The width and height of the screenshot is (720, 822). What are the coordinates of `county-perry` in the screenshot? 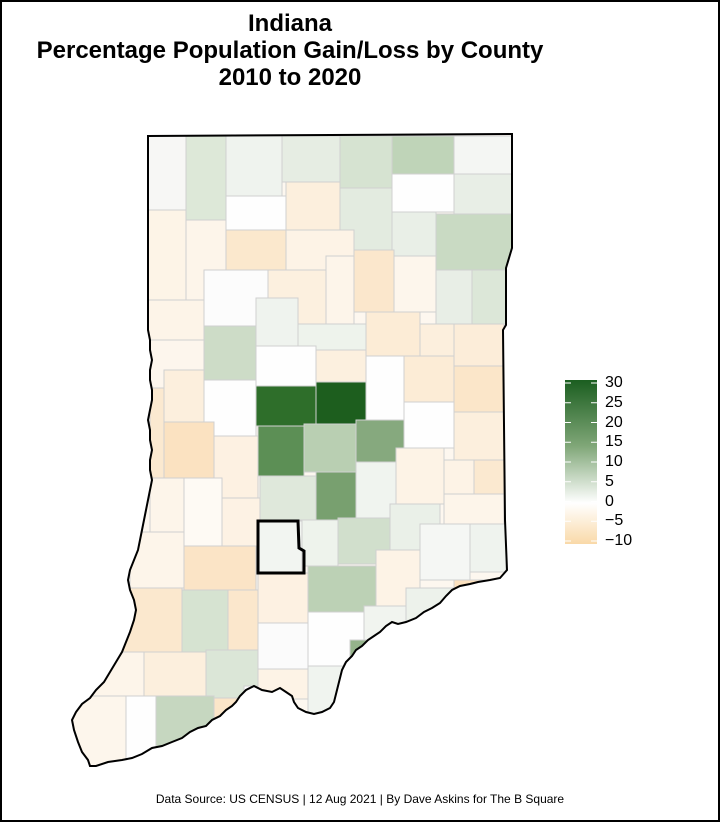 It's located at (266, 706).